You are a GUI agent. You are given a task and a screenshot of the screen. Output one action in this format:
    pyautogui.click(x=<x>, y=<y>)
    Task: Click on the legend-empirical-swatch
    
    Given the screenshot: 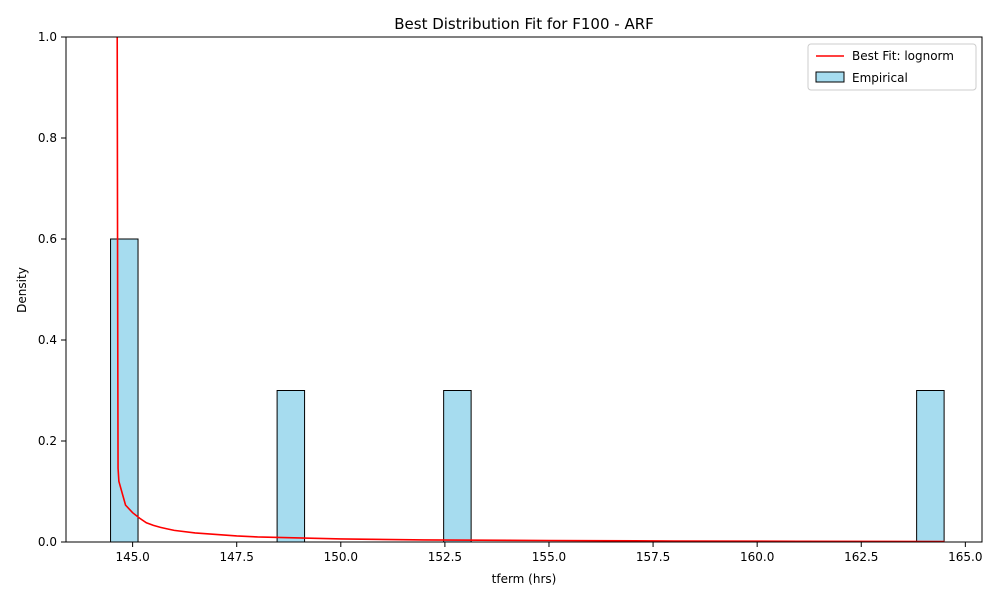 What is the action you would take?
    pyautogui.click(x=830, y=77)
    